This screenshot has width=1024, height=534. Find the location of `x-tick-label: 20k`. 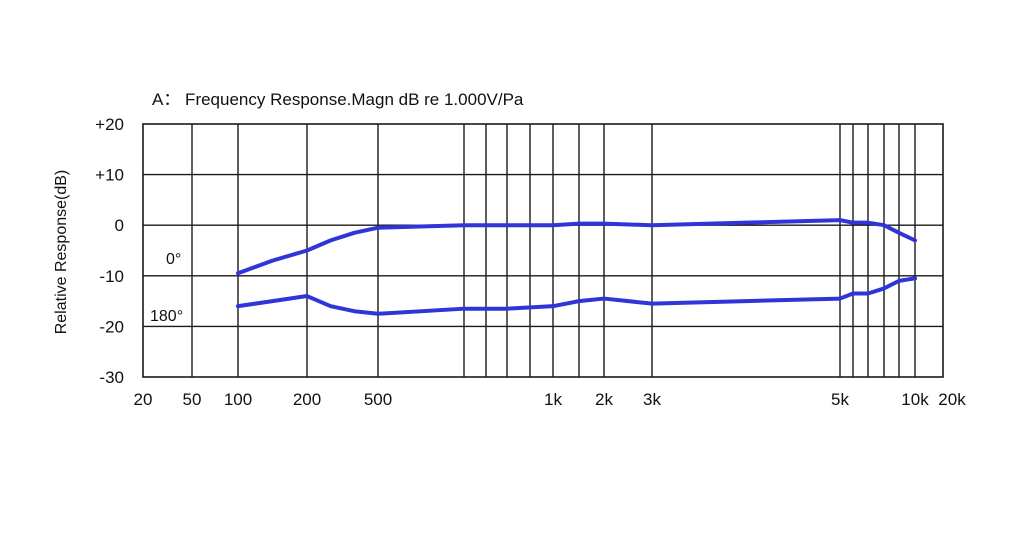

x-tick-label: 20k is located at coordinates (952, 399).